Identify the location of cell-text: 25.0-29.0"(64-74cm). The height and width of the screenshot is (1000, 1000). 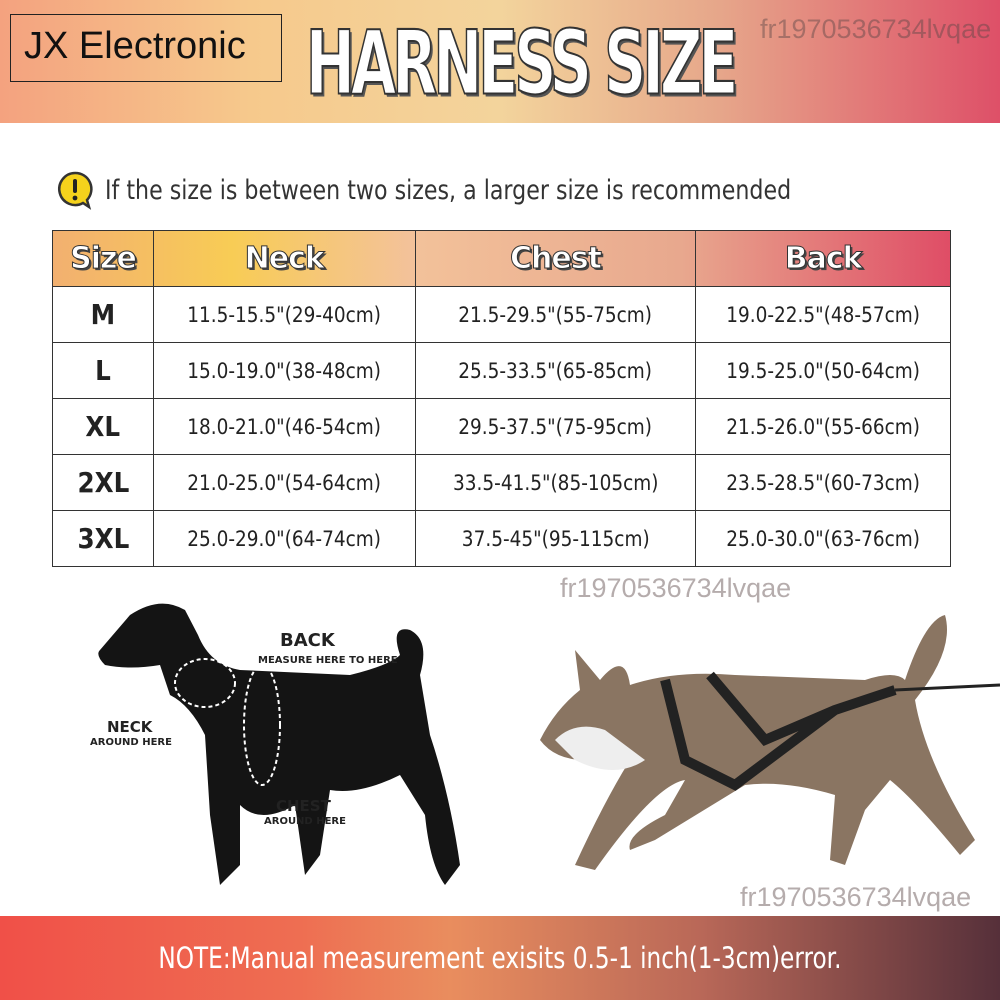
(284, 538).